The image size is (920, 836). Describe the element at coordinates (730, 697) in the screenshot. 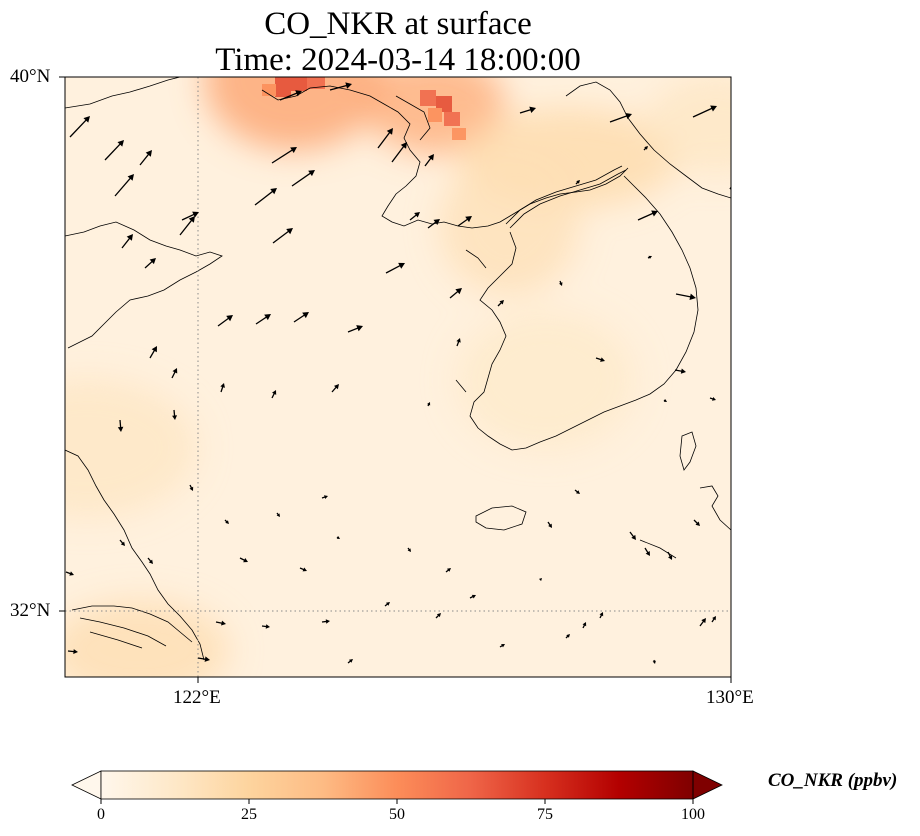

I see `x-tick-130E: 130°E` at that location.